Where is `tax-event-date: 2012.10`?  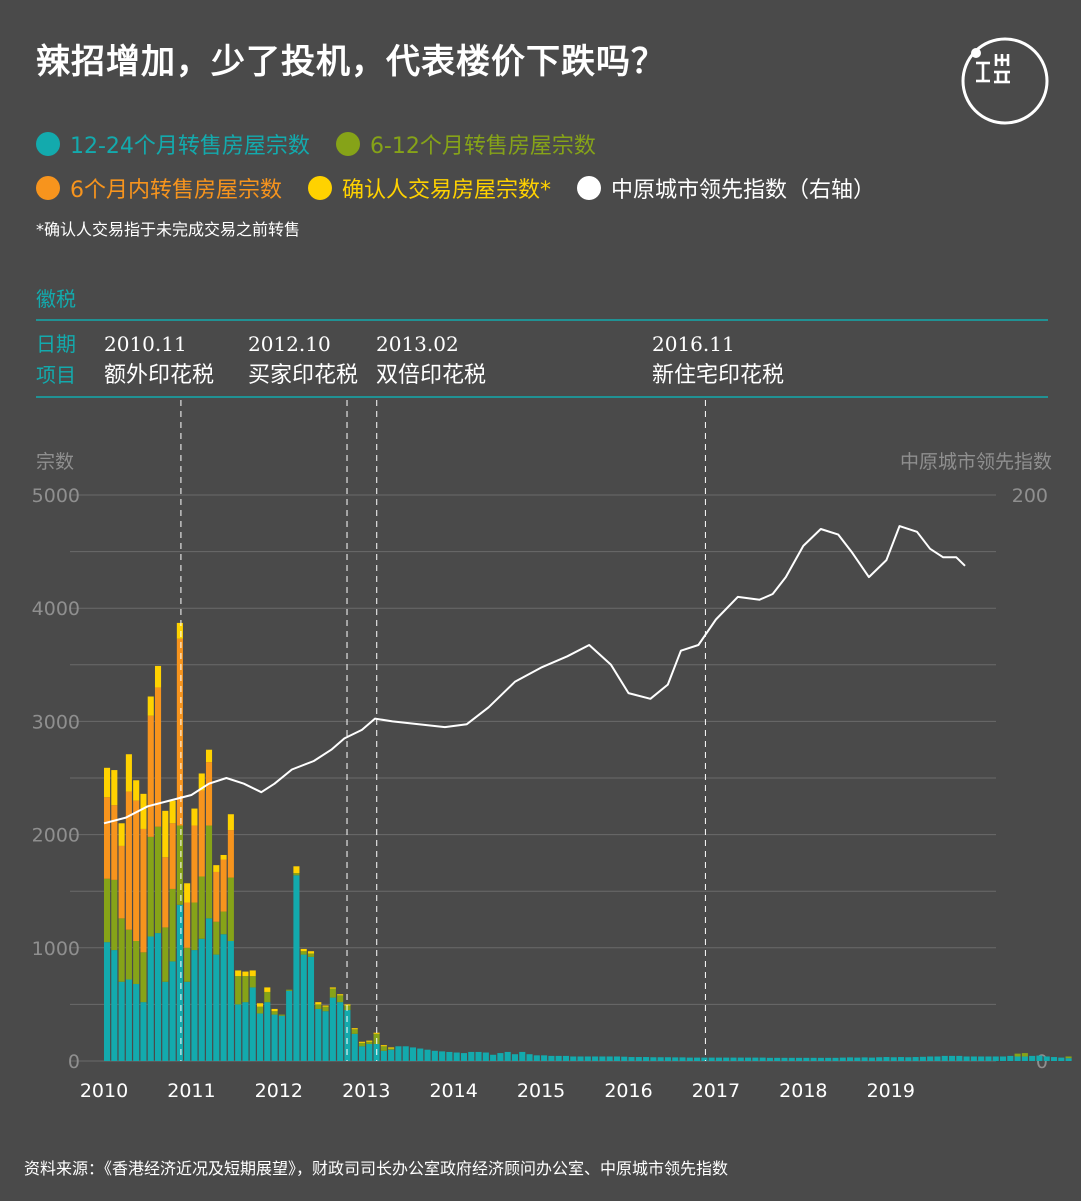
tax-event-date: 2012.10 is located at coordinates (289, 344).